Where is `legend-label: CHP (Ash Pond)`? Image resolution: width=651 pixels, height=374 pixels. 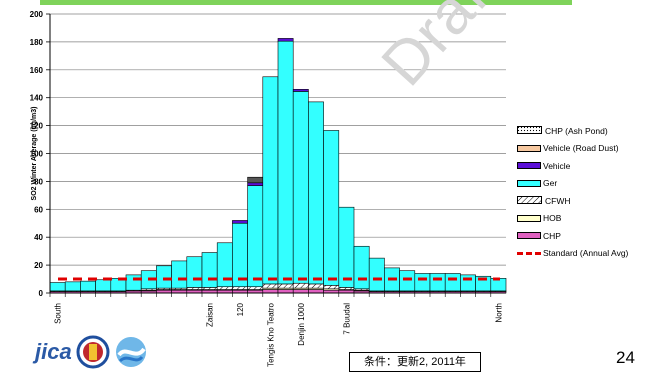 legend-label: CHP (Ash Pond) is located at coordinates (576, 130).